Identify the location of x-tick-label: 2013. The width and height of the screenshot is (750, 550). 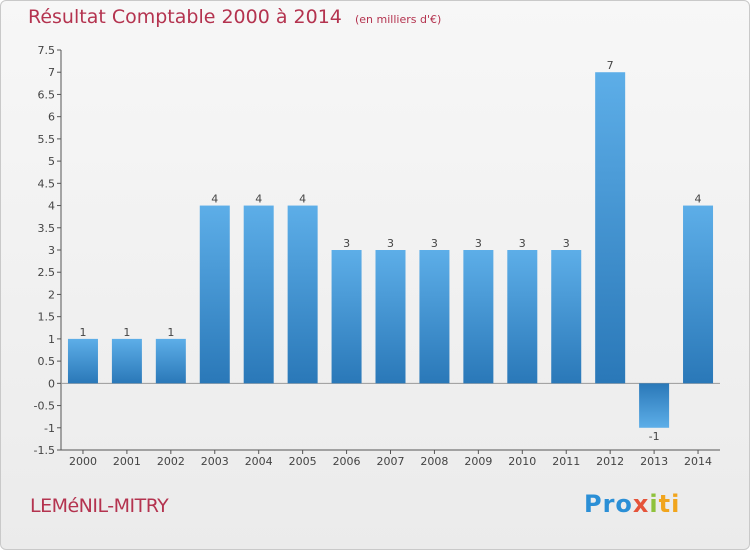
(654, 461).